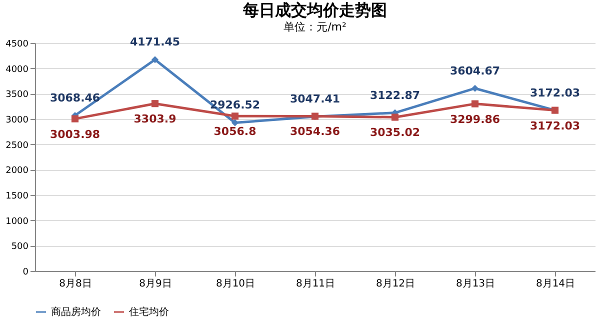 The height and width of the screenshot is (322, 600). What do you see at coordinates (17, 145) in the screenshot?
I see `y-tick-label: 2500` at bounding box center [17, 145].